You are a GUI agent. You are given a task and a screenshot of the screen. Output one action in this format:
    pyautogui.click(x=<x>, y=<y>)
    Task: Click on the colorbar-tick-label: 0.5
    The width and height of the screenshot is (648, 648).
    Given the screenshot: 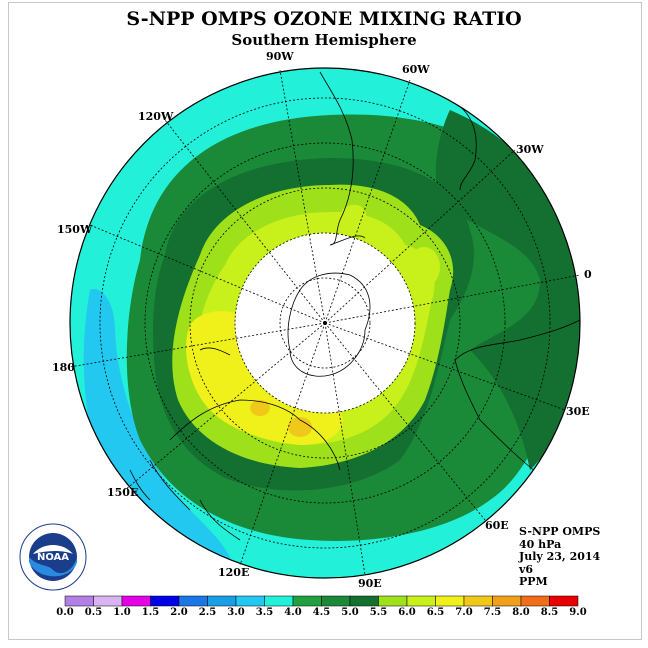 What is the action you would take?
    pyautogui.click(x=93, y=612)
    